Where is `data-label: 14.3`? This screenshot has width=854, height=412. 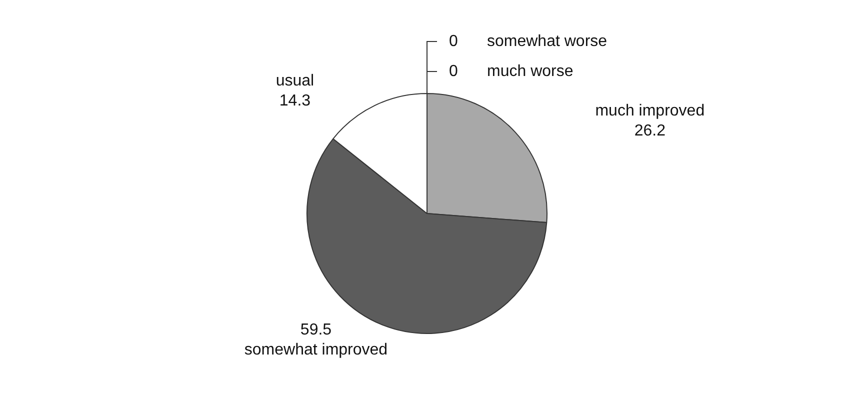 data-label: 14.3 is located at coordinates (295, 101).